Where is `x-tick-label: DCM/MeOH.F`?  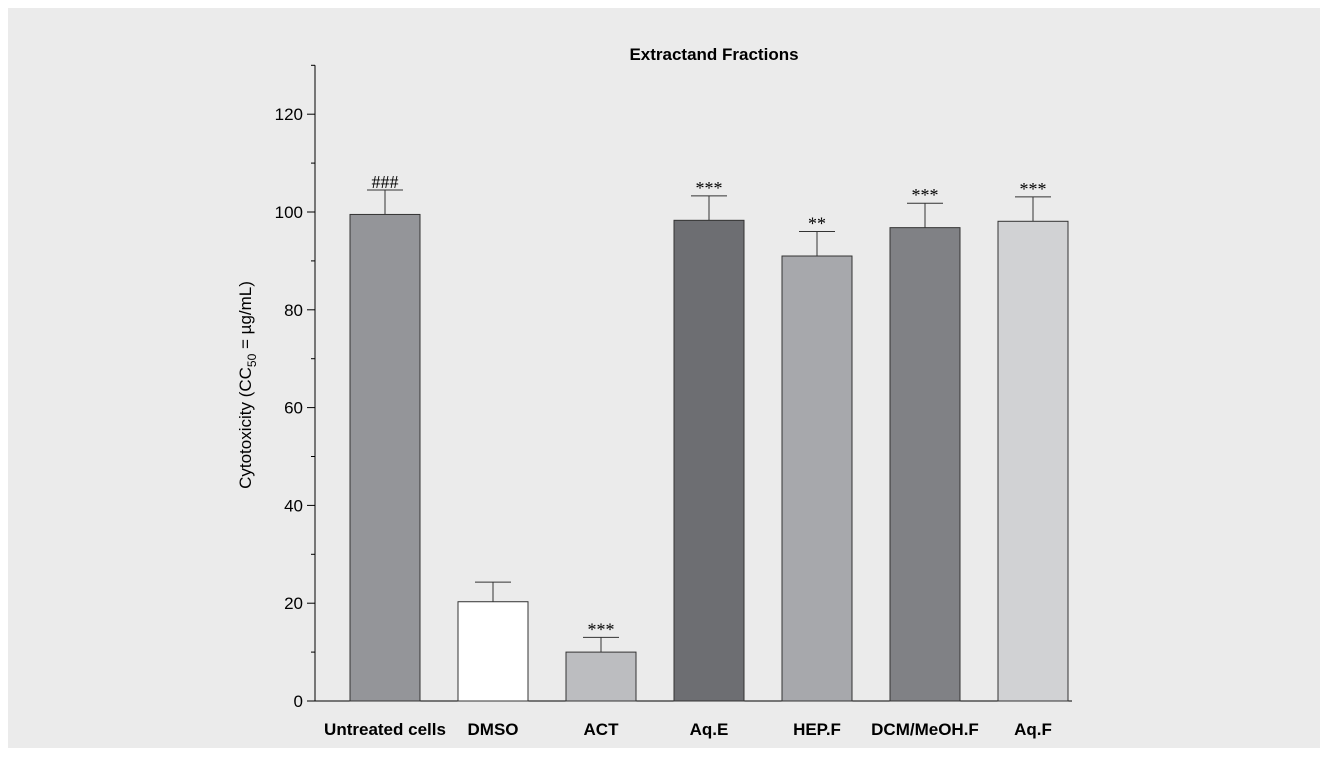
x-tick-label: DCM/MeOH.F is located at coordinates (925, 729).